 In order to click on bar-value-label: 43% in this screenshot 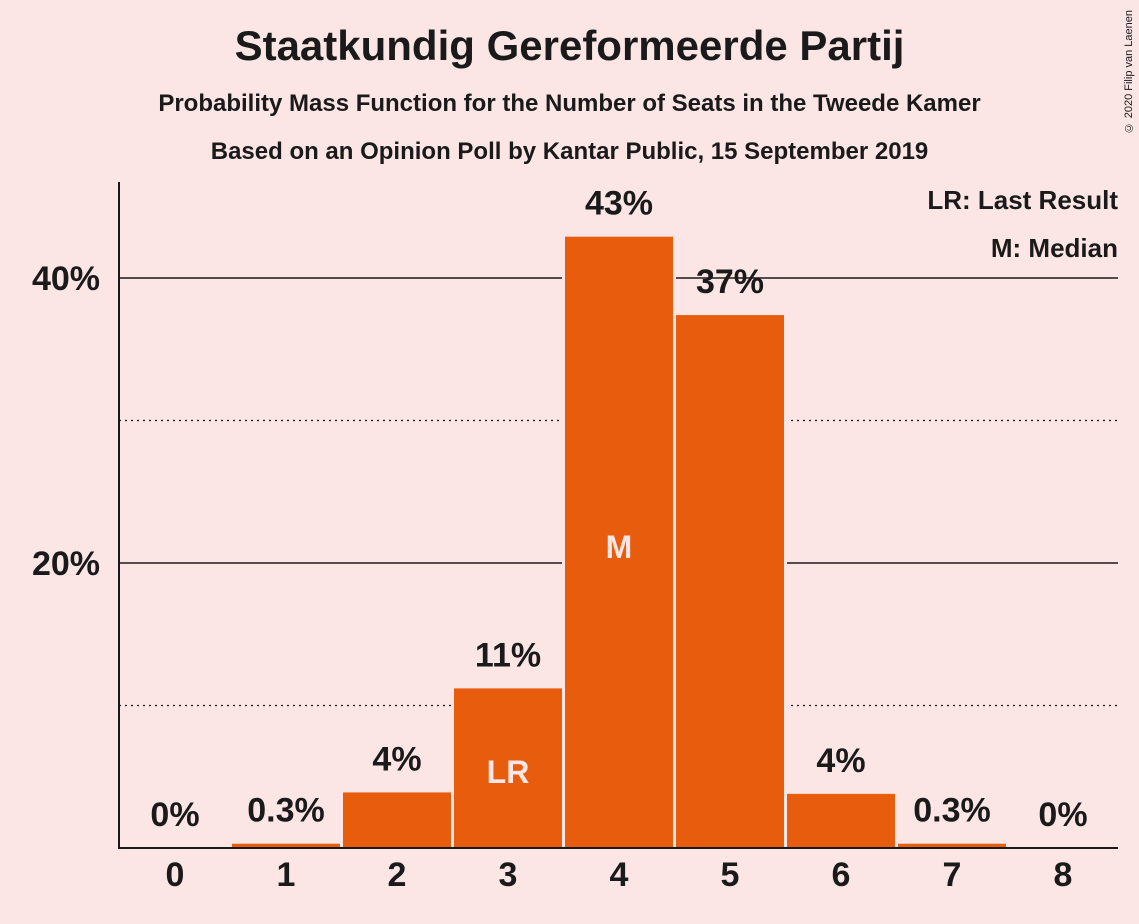, I will do `click(619, 204)`.